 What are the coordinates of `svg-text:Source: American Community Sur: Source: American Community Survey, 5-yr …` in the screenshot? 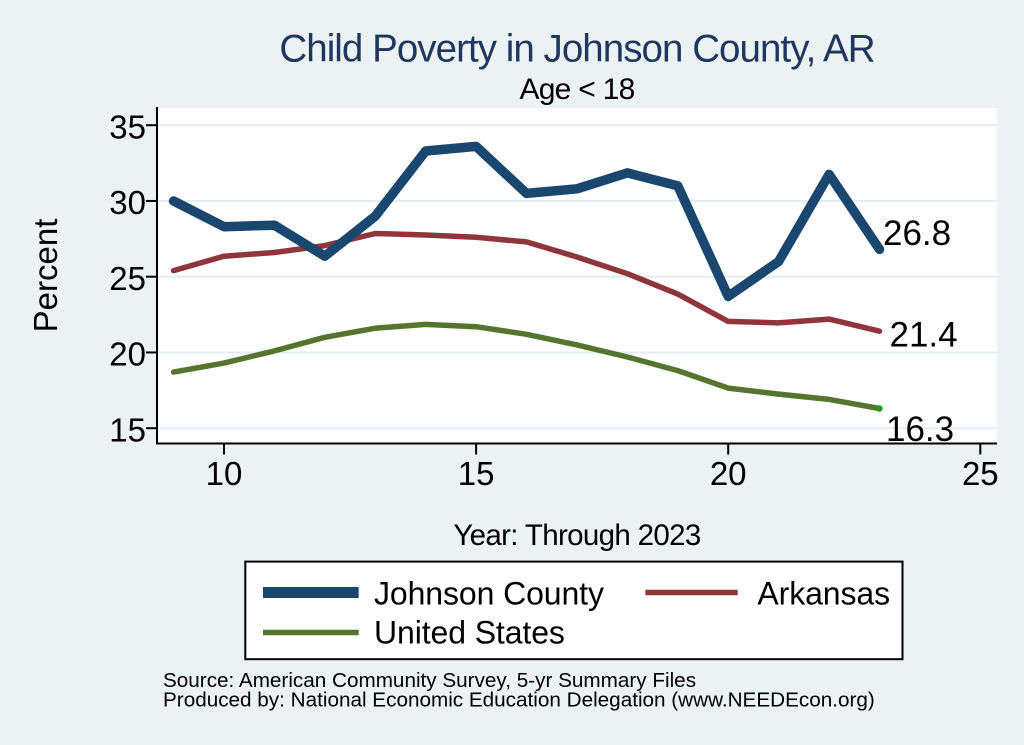 It's located at (429, 680).